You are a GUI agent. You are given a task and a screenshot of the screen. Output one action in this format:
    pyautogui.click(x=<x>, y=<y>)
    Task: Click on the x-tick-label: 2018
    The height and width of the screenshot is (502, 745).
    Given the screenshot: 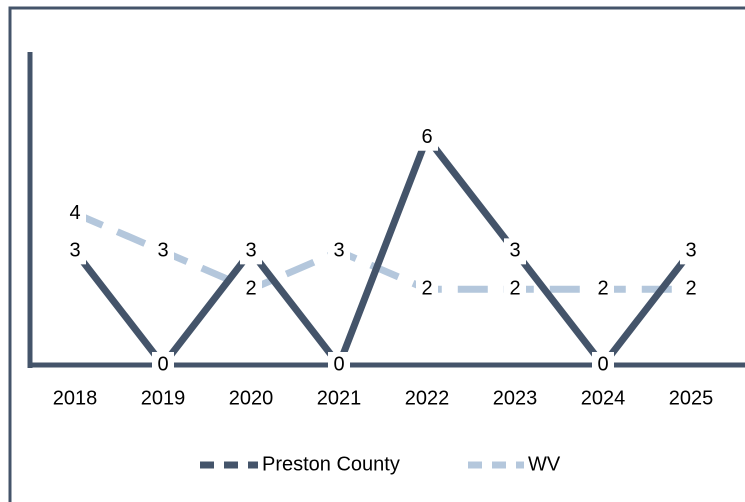 What is the action you would take?
    pyautogui.click(x=75, y=398)
    